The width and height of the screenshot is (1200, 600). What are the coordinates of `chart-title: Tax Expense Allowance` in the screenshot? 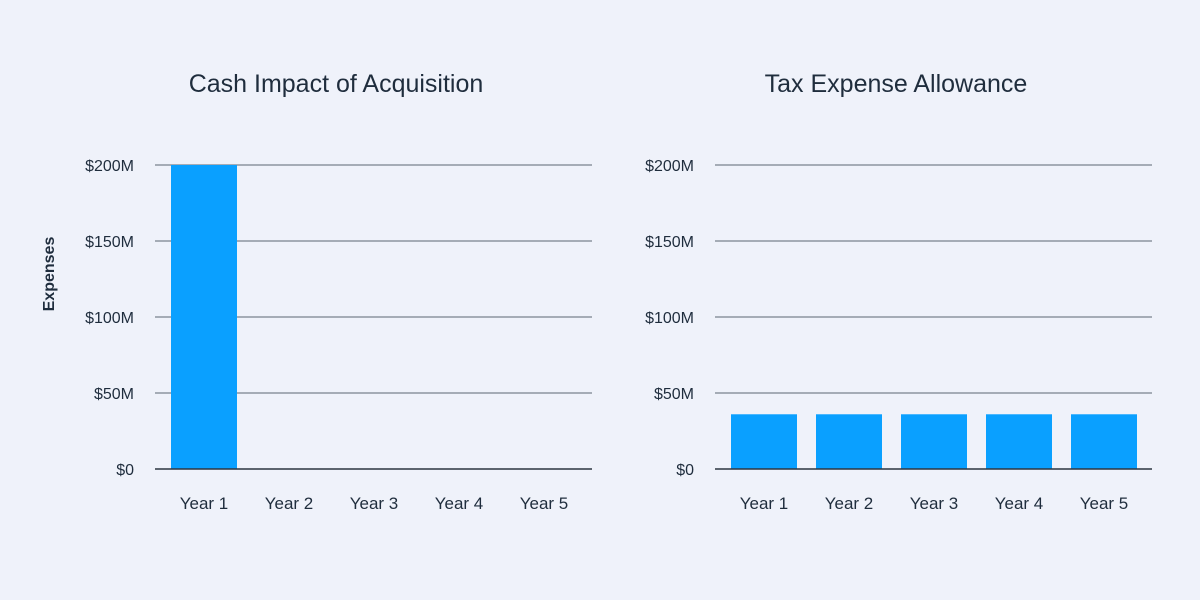 It's located at (896, 84).